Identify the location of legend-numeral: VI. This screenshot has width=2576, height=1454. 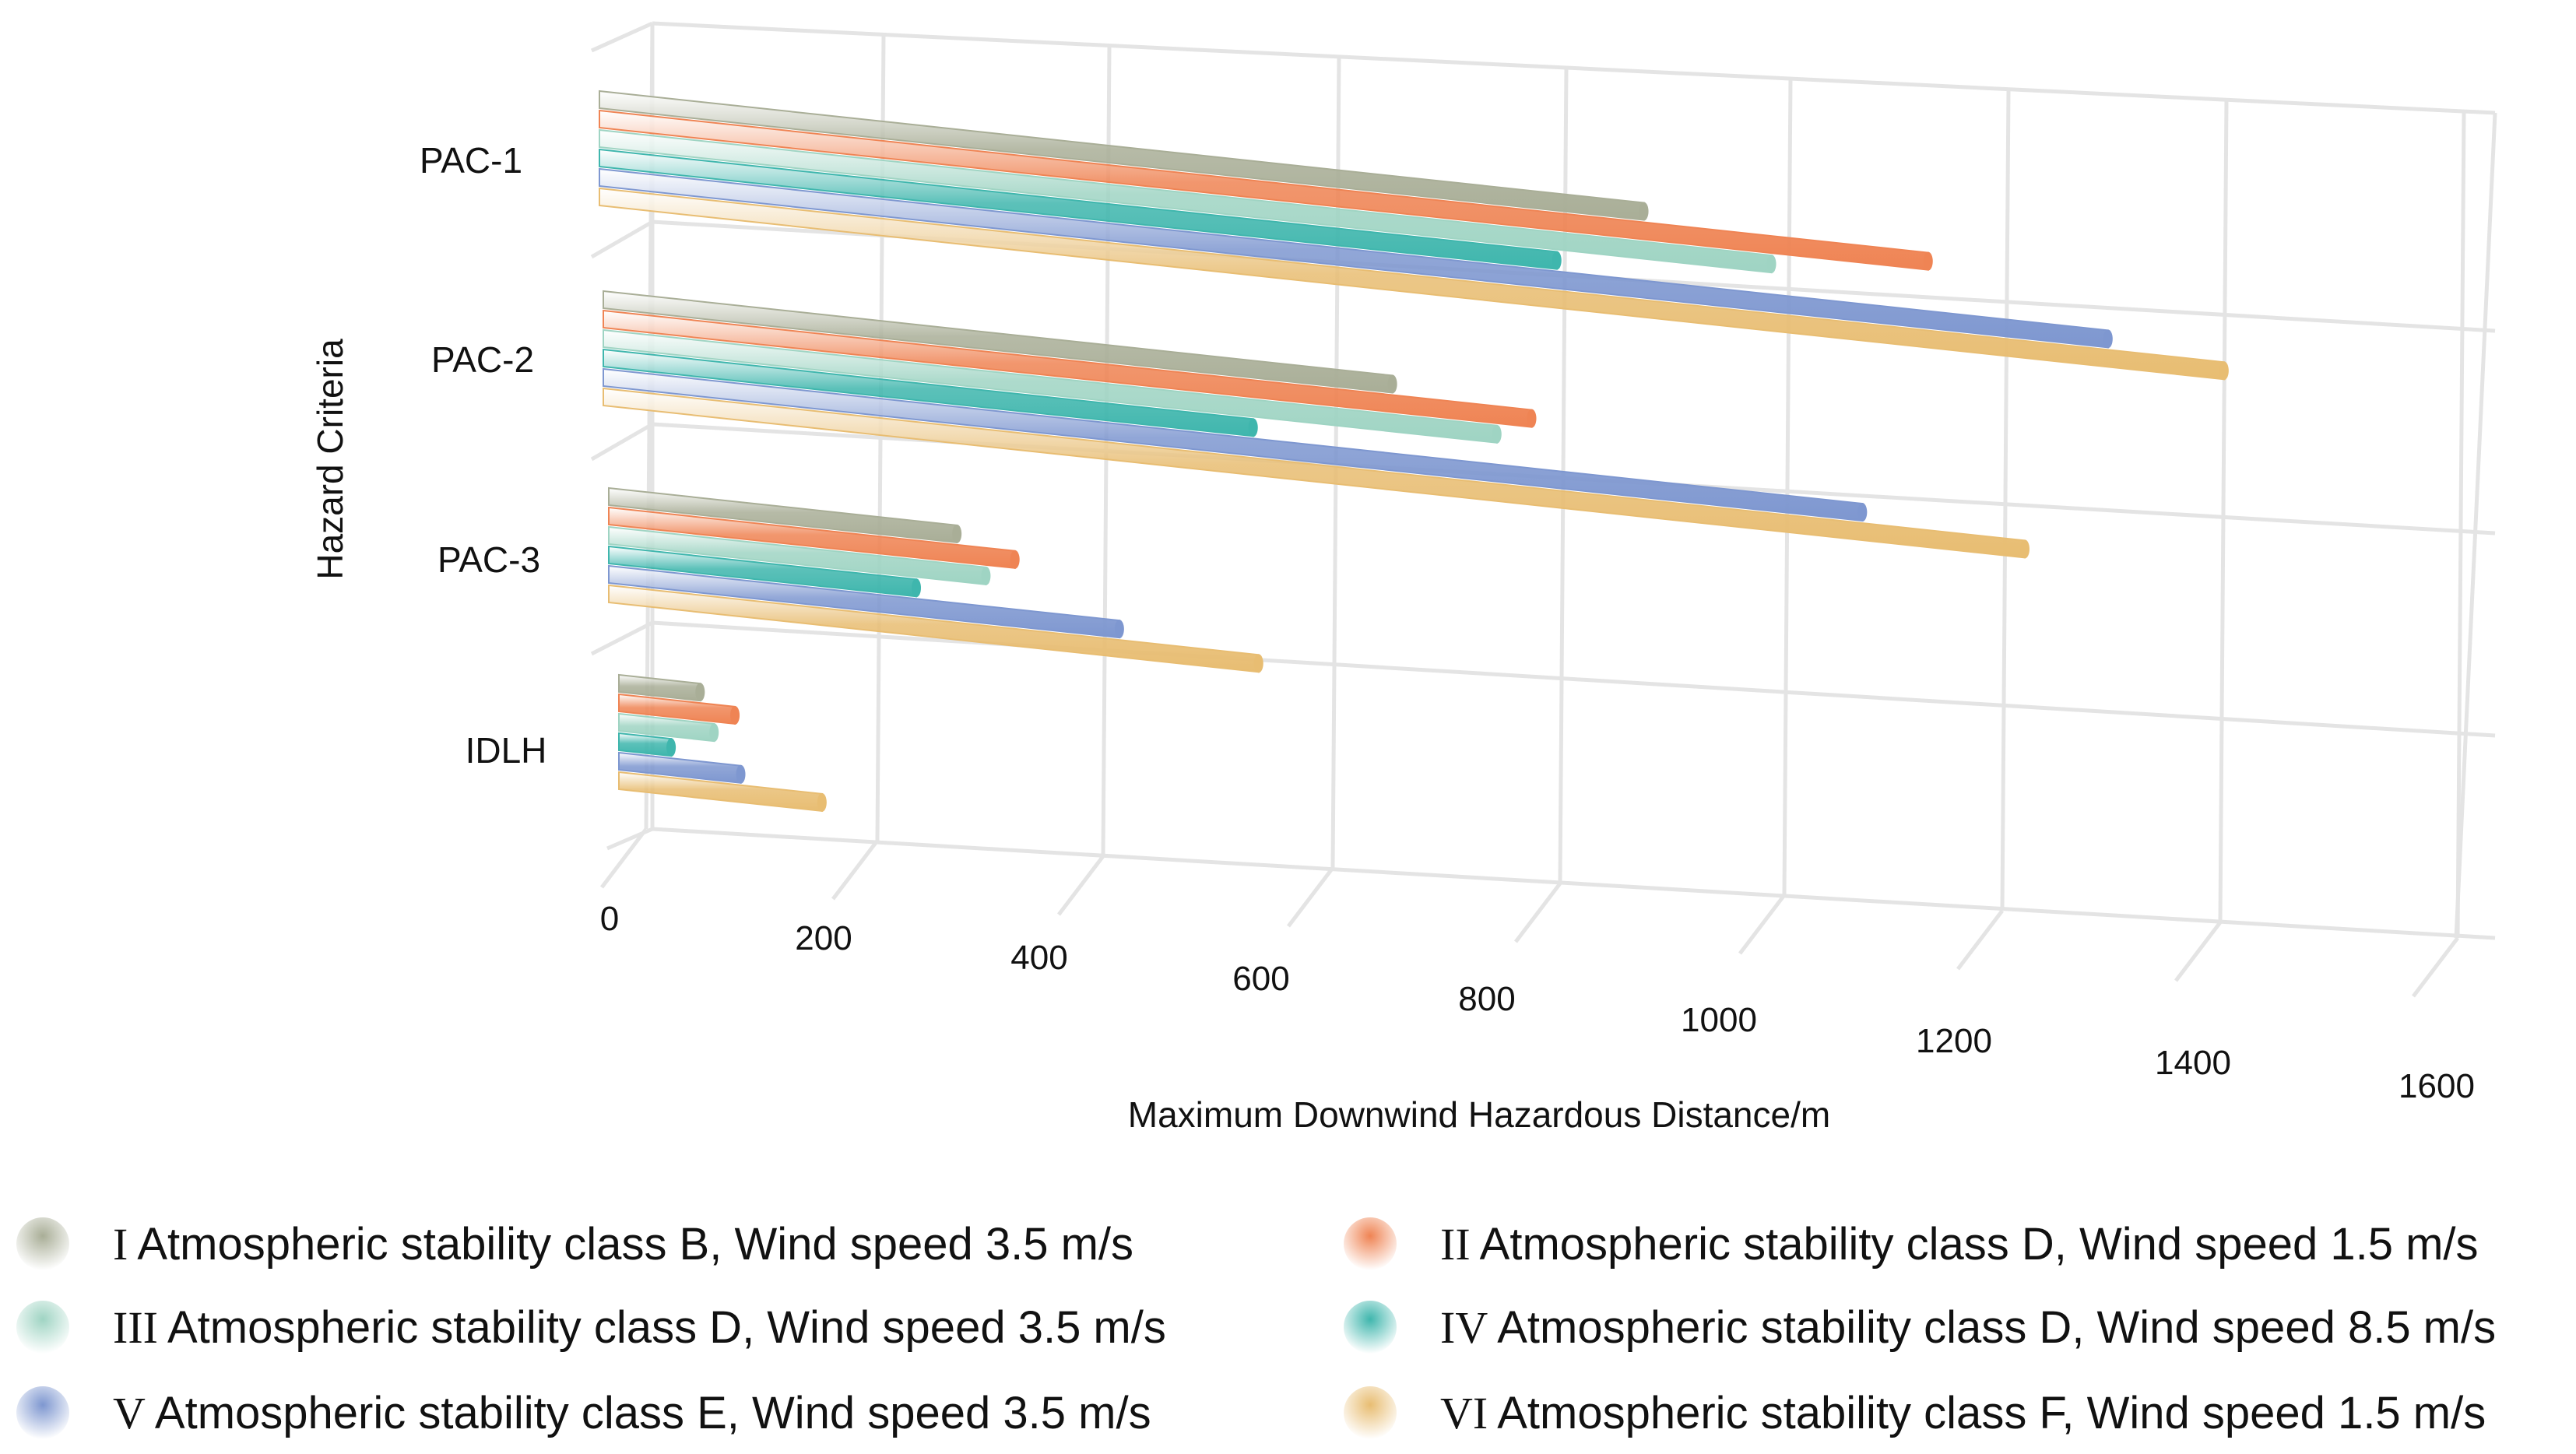
(1464, 1413).